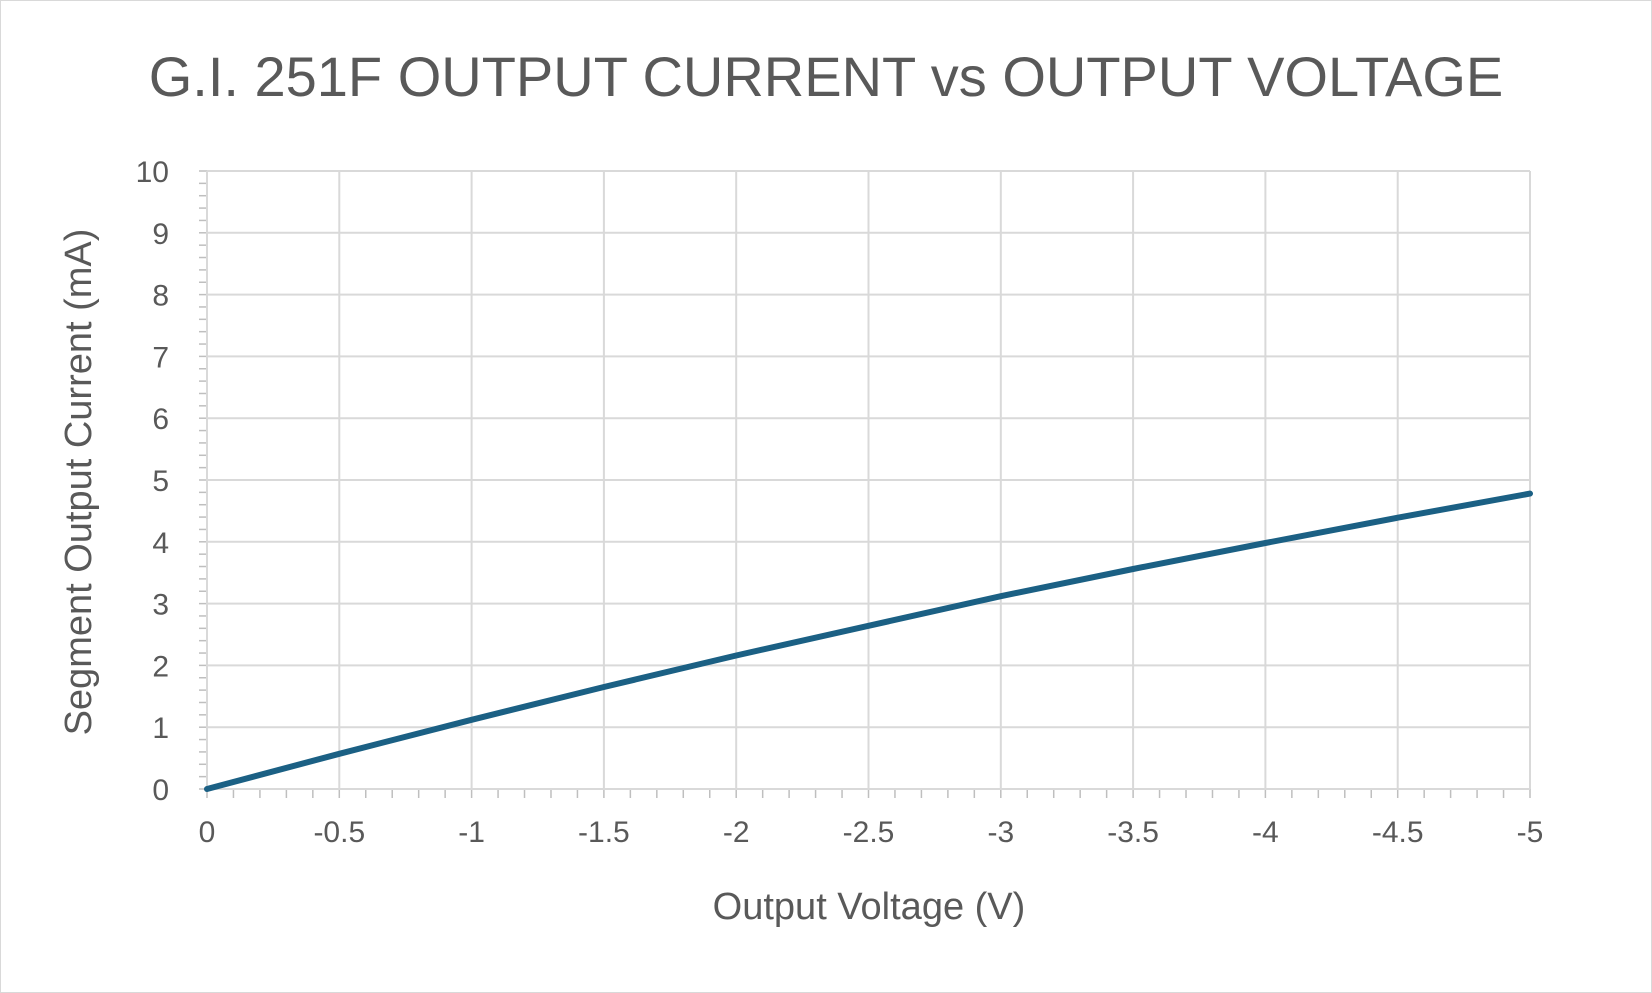 The image size is (1652, 993). I want to click on y-tick-label: 0, so click(160, 790).